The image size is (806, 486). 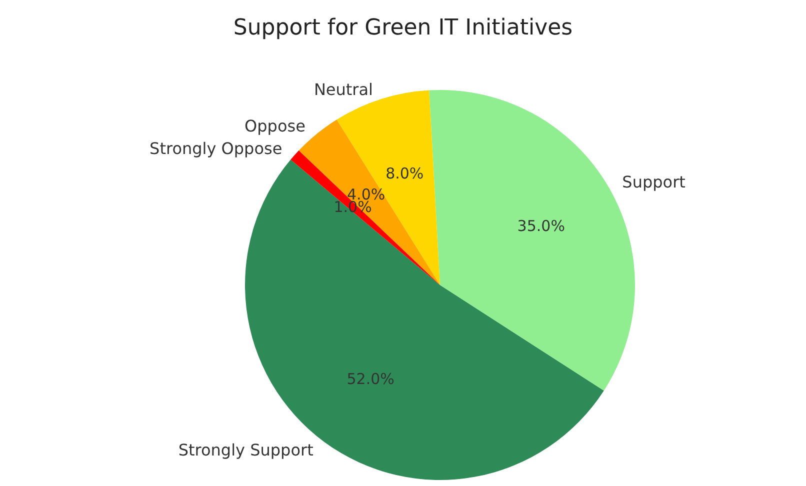 I want to click on chart-title: Support for Green IT Initiatives, so click(x=403, y=28).